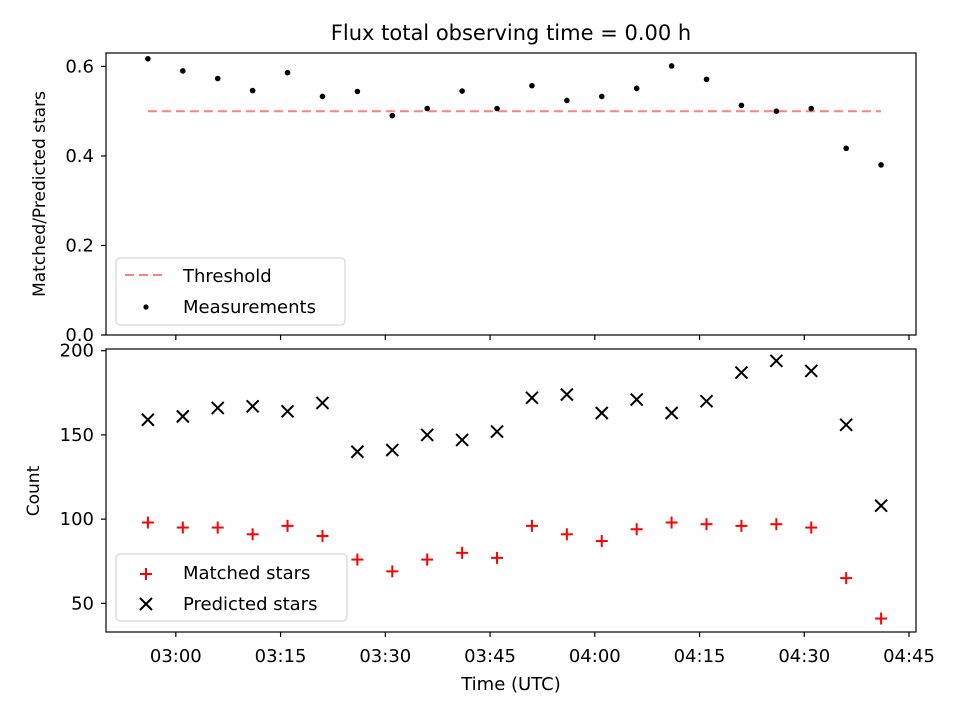 The width and height of the screenshot is (960, 720). I want to click on x-tick-label: 03:15, so click(281, 656).